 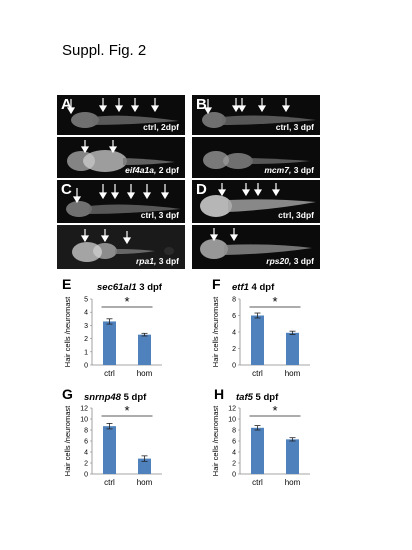 I want to click on fish-image-a-mutant, so click(x=121, y=156).